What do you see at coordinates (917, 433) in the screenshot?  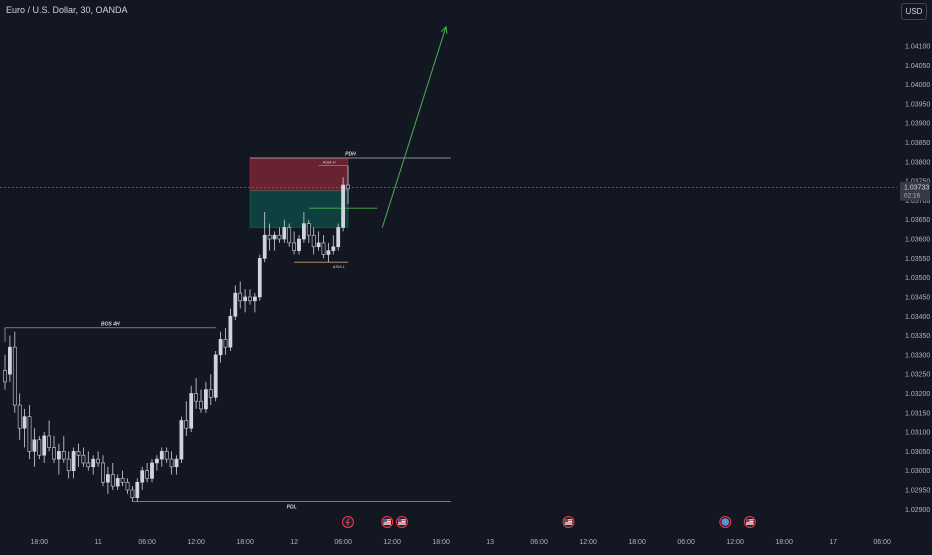 I see `price-tick-label: 1.03100` at bounding box center [917, 433].